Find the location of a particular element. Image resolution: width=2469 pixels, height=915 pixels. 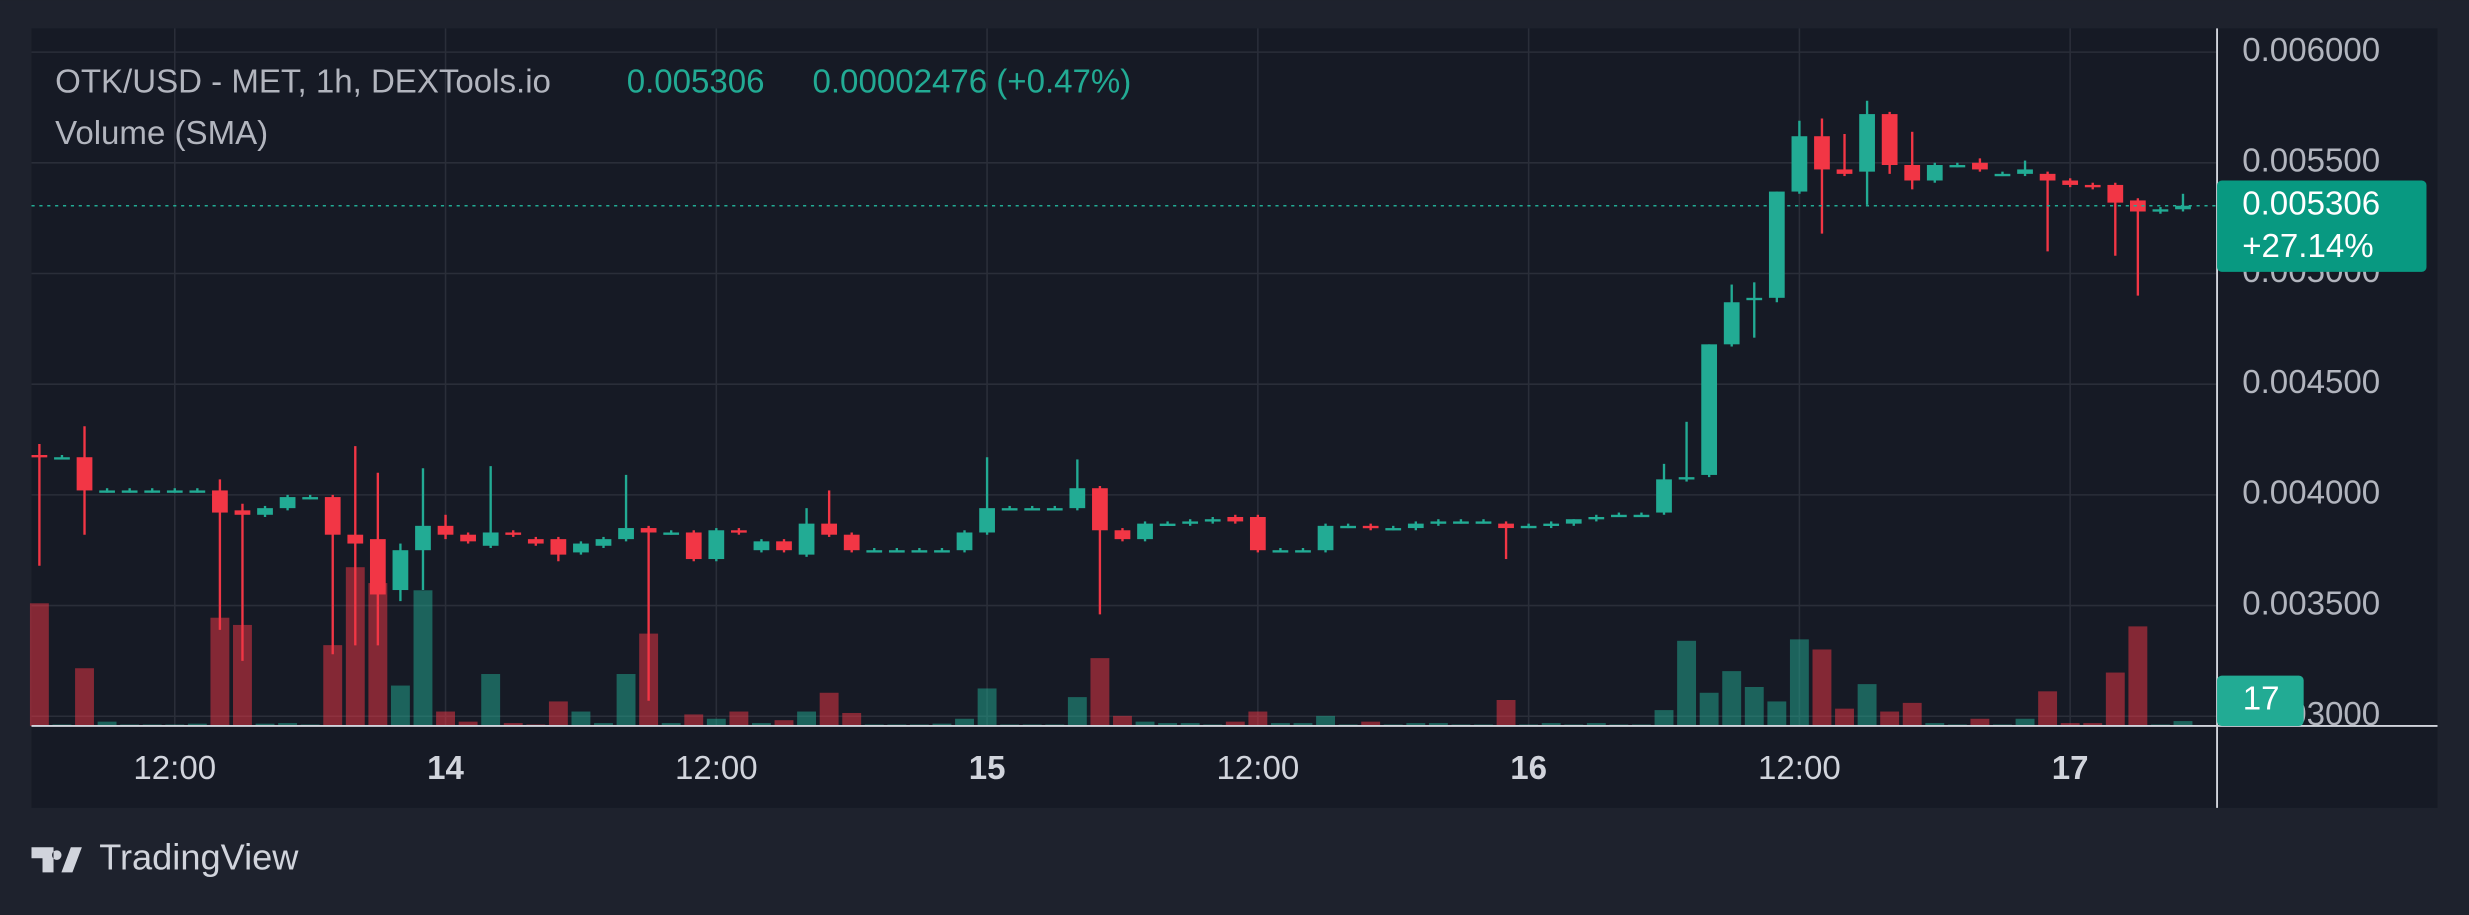

y-tick-label: 0.004000 is located at coordinates (2311, 493).